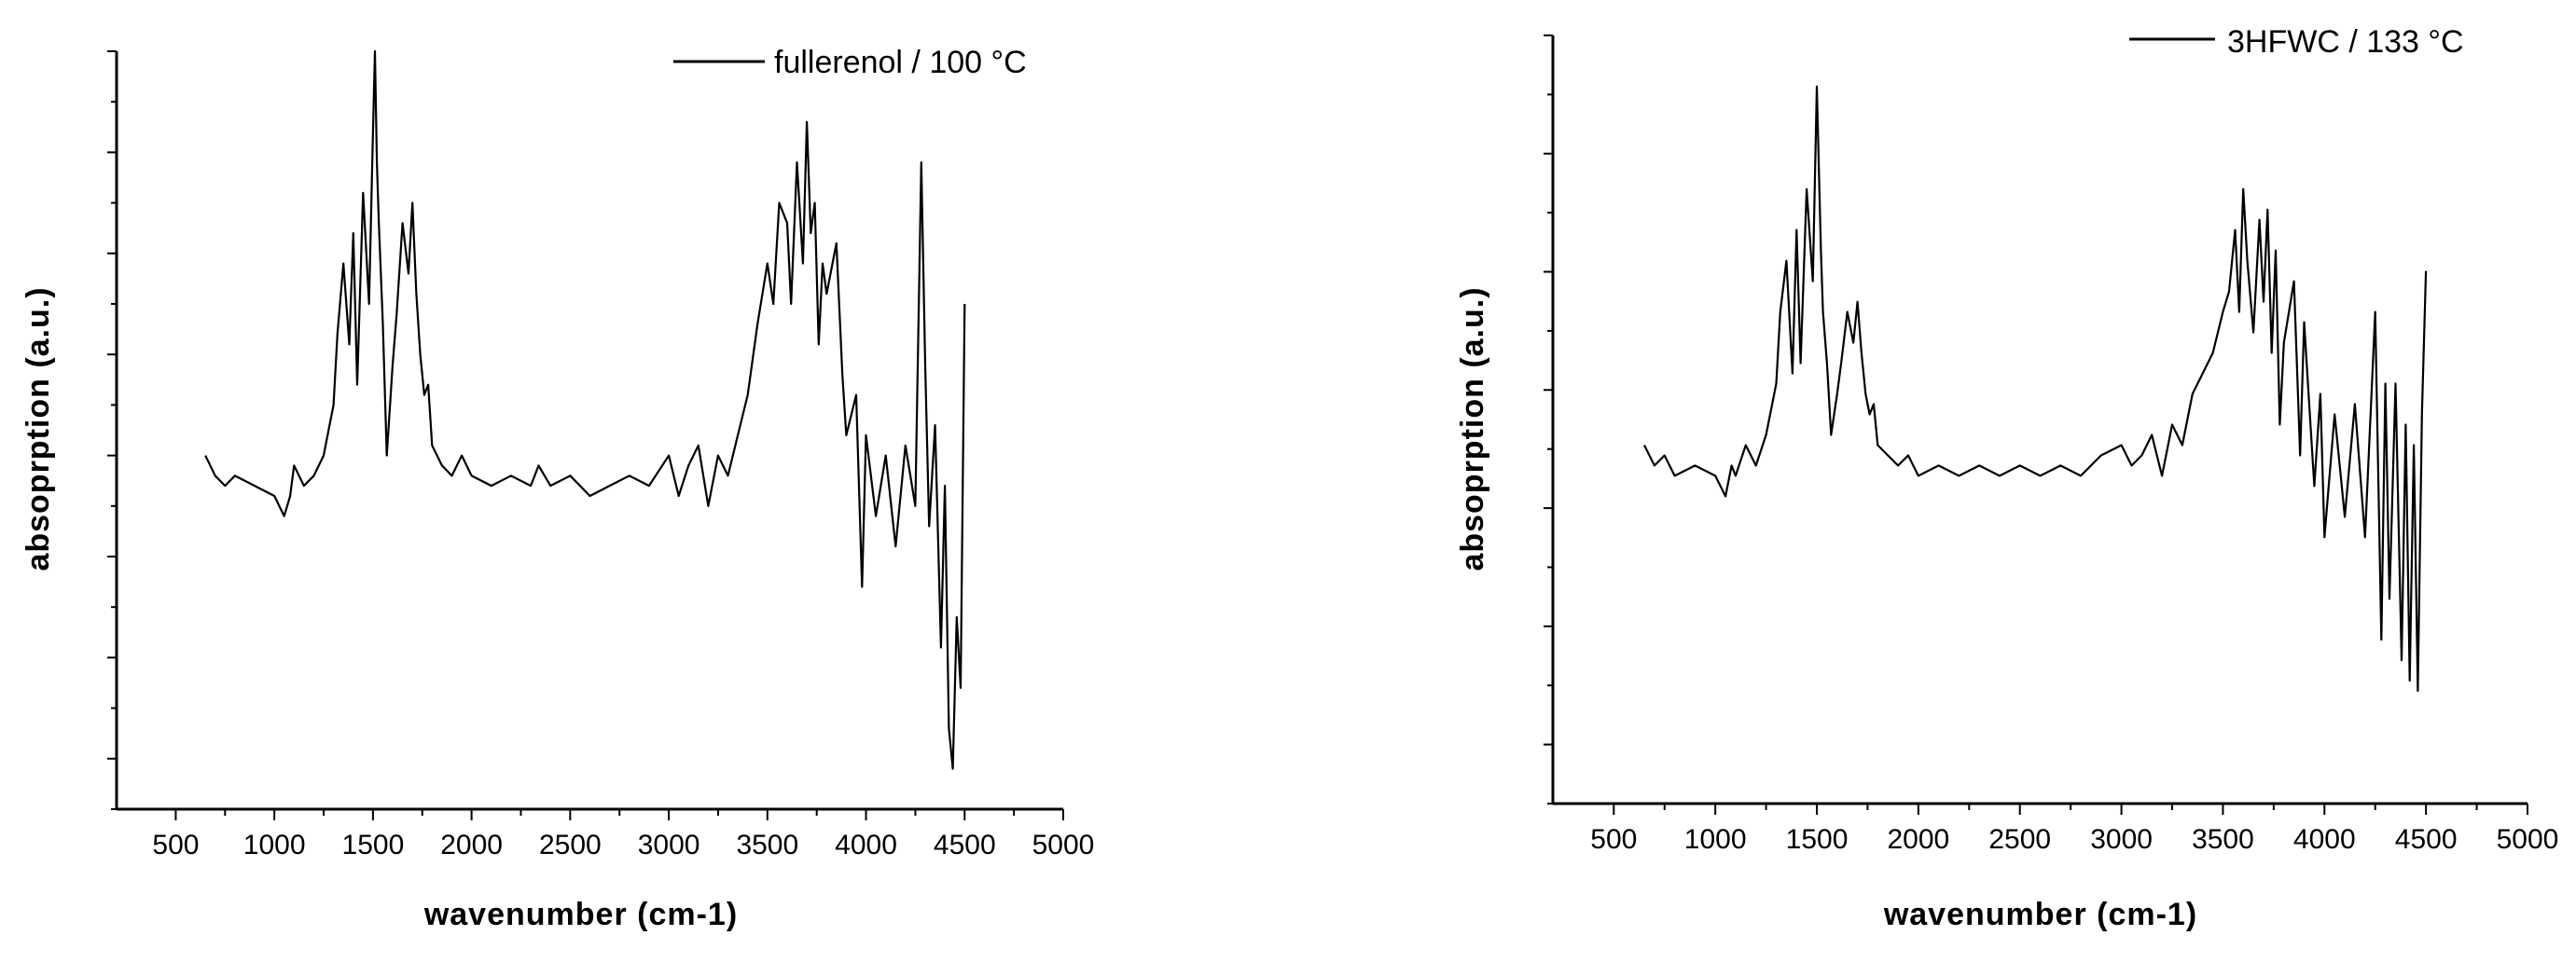 This screenshot has width=2576, height=963. I want to click on legend-label-3hfwc: 3HFWC / 133 °C, so click(2345, 42).